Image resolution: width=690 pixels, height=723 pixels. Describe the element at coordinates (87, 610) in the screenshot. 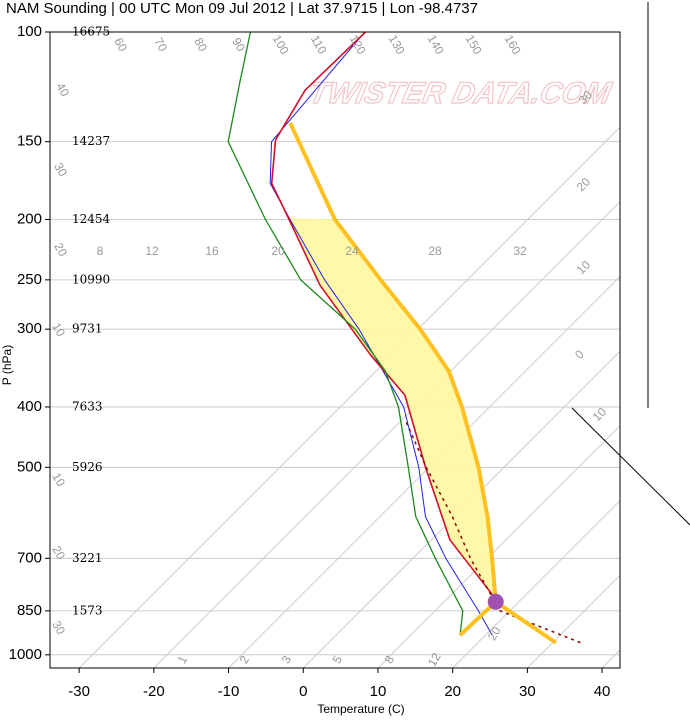

I see `height-label: 1573` at that location.